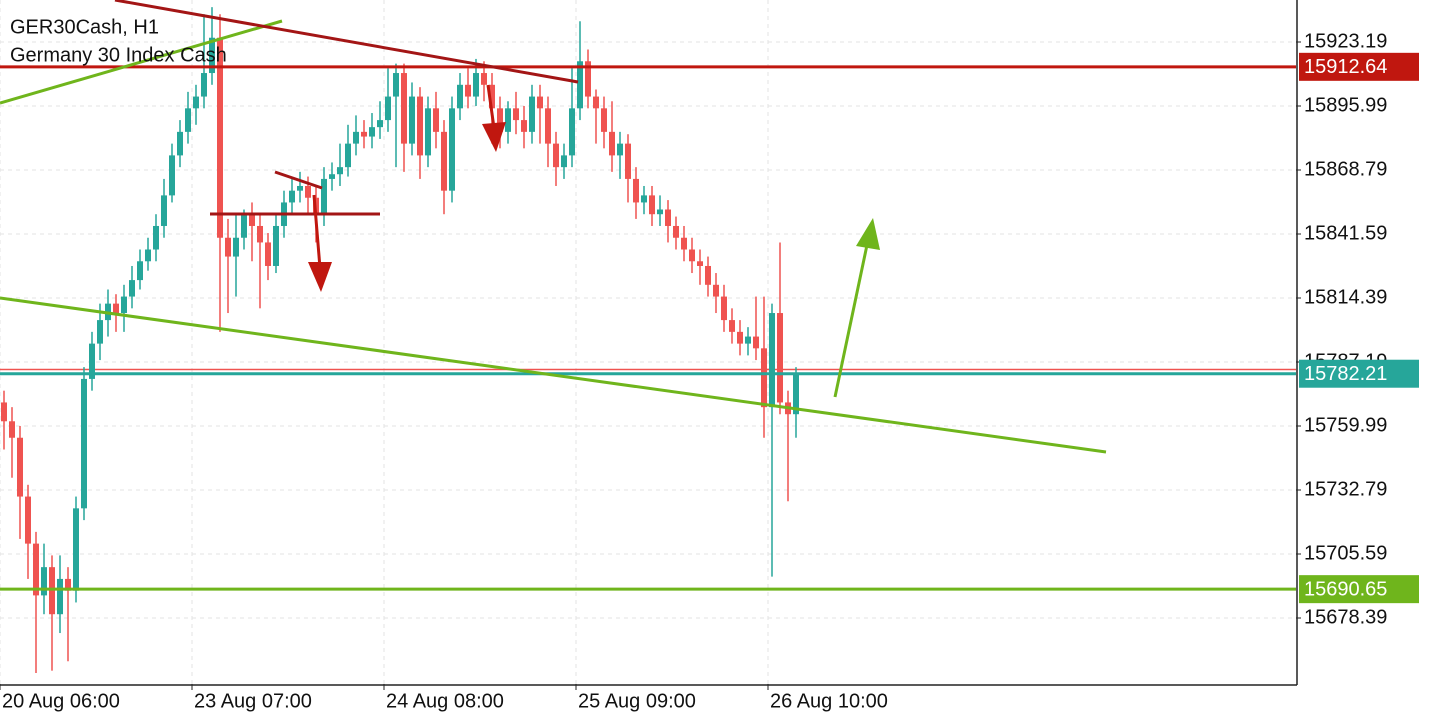 The image size is (1440, 720). Describe the element at coordinates (829, 701) in the screenshot. I see `x-tick-label: 26 Aug 10:00` at that location.